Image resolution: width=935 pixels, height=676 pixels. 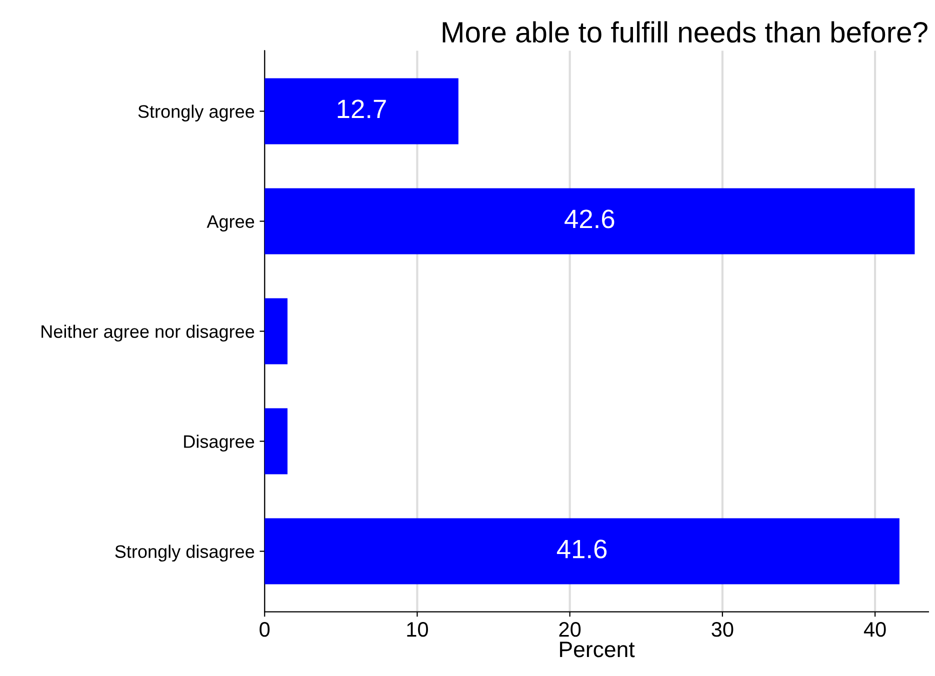 I want to click on y-tick-label: Agree, so click(x=230, y=223).